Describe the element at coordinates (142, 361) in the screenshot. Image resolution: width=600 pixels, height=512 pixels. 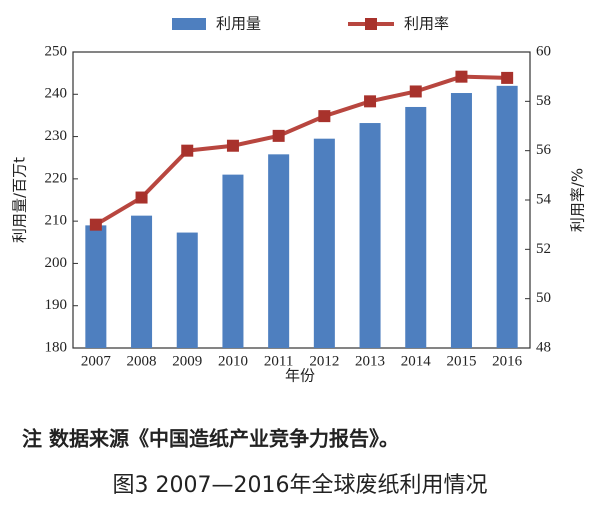
I see `x-tick-label: 2008` at that location.